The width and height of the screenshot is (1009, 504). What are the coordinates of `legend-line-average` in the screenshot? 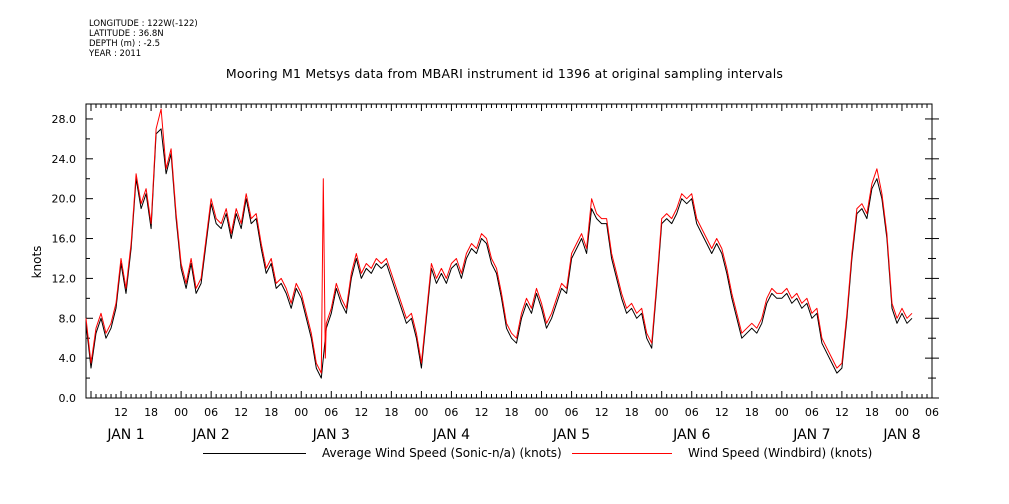 It's located at (254, 453).